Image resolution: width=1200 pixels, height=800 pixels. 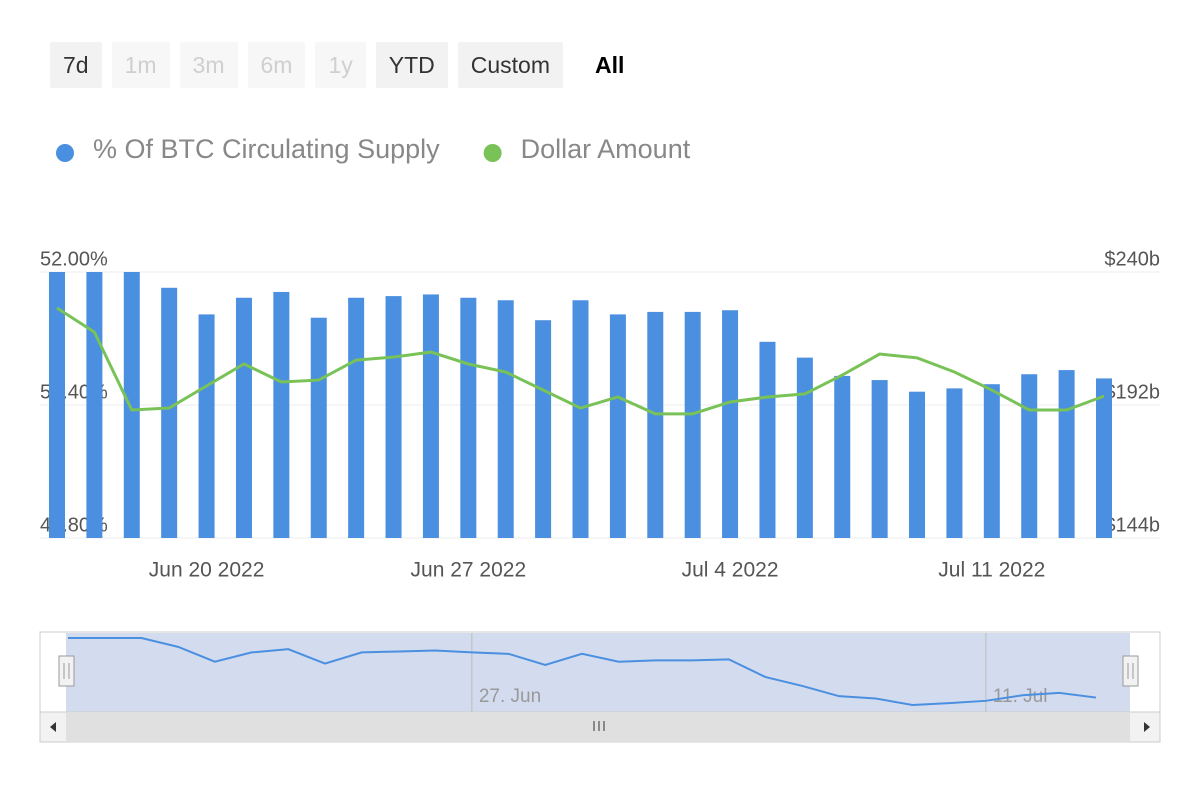 I want to click on range-button: YTD, so click(x=411, y=65).